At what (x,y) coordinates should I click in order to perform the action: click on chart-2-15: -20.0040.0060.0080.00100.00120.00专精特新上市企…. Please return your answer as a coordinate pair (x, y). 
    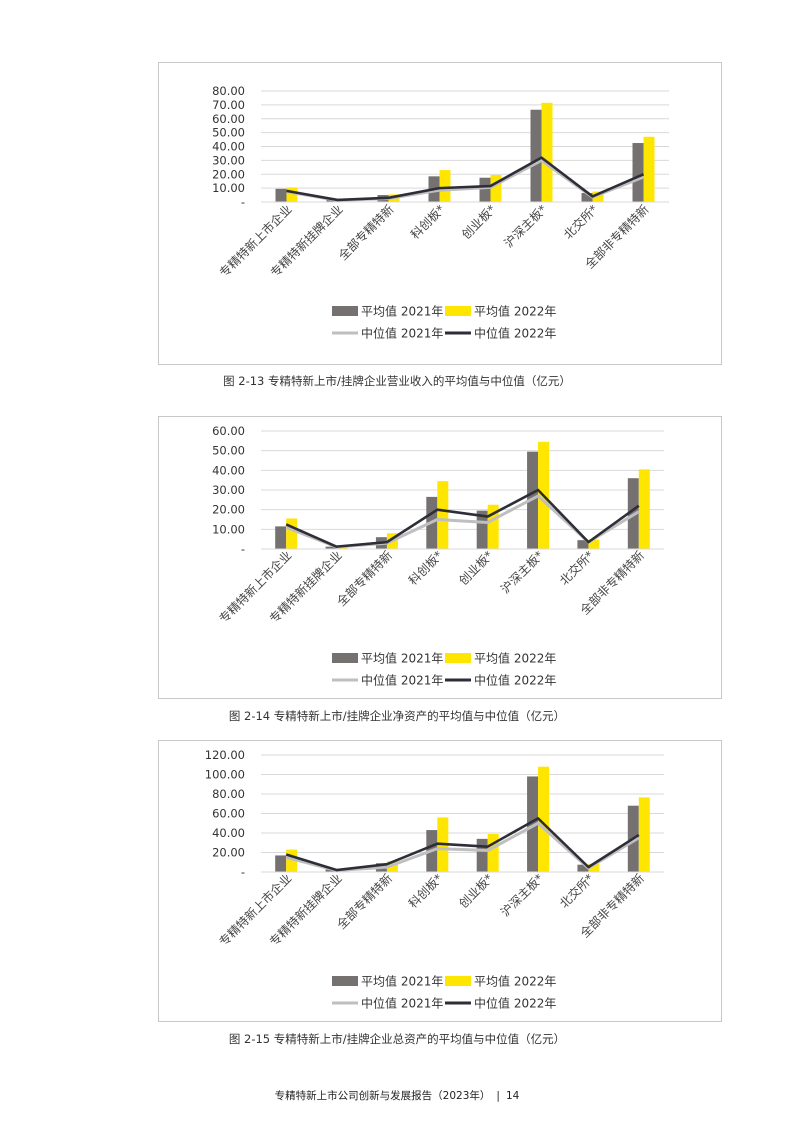
    Looking at the image, I should click on (434, 879).